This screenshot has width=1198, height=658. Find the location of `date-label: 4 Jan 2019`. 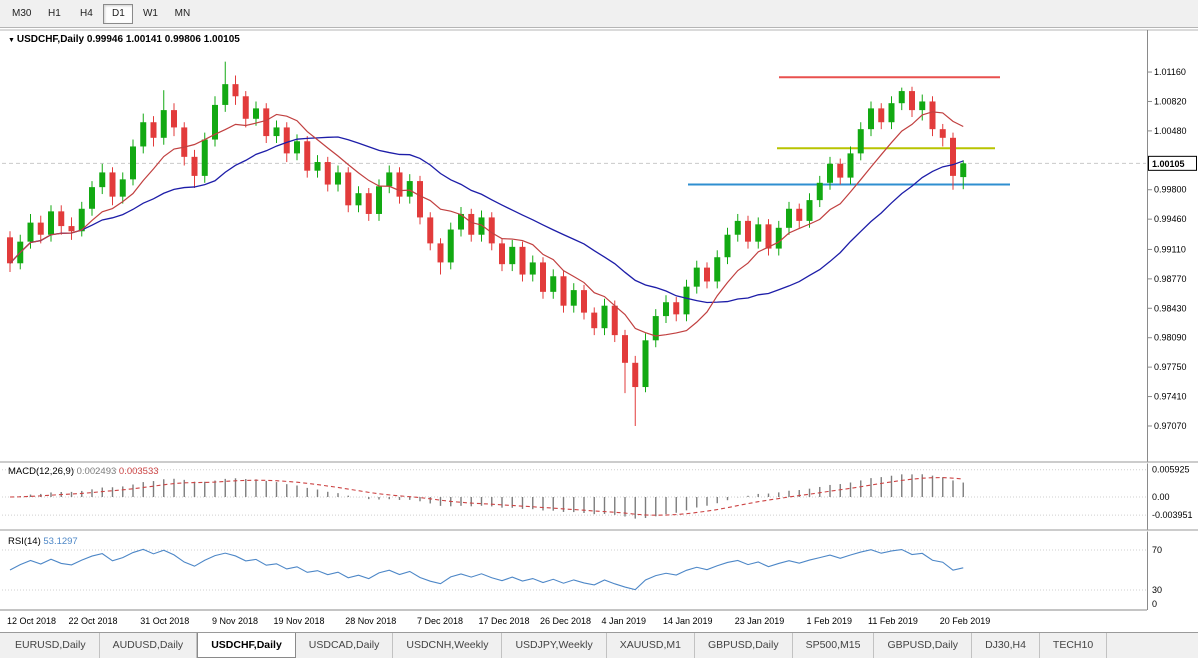

date-label: 4 Jan 2019 is located at coordinates (624, 621).